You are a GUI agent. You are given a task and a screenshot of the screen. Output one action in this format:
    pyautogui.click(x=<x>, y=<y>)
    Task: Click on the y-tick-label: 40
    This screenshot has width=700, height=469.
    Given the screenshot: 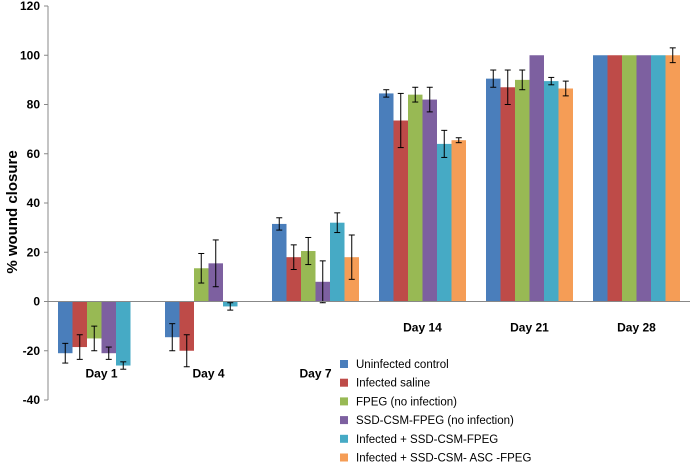 What is the action you would take?
    pyautogui.click(x=34, y=203)
    